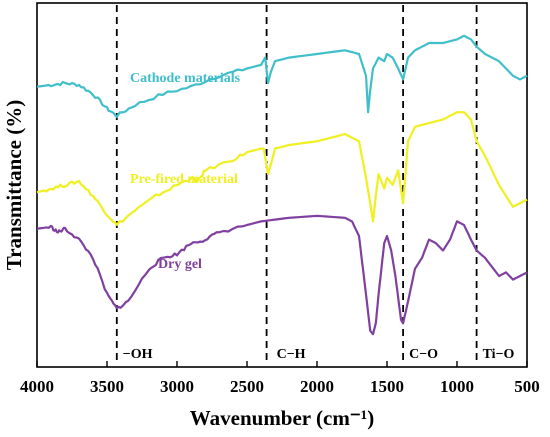 Image resolution: width=550 pixels, height=437 pixels. I want to click on peak-label: −OH, so click(138, 354).